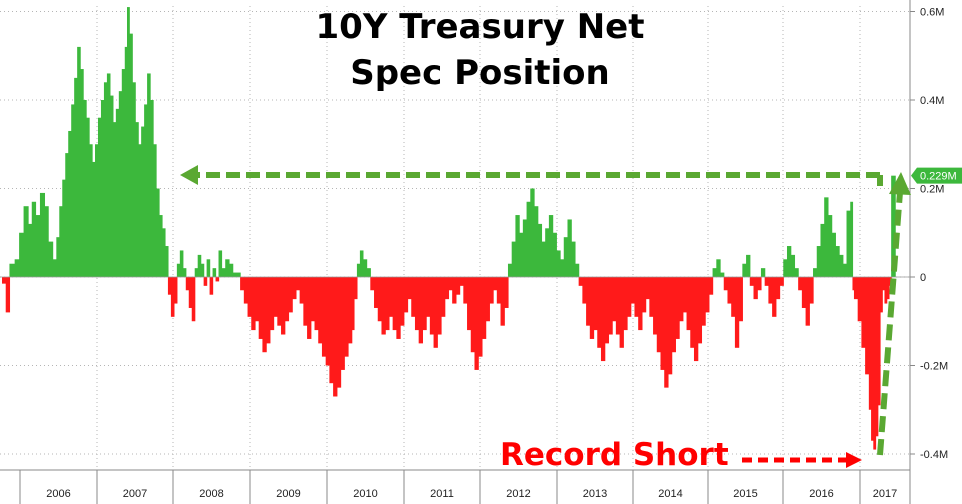 This screenshot has height=504, width=962. I want to click on x-tick-label: 2010, so click(365, 494).